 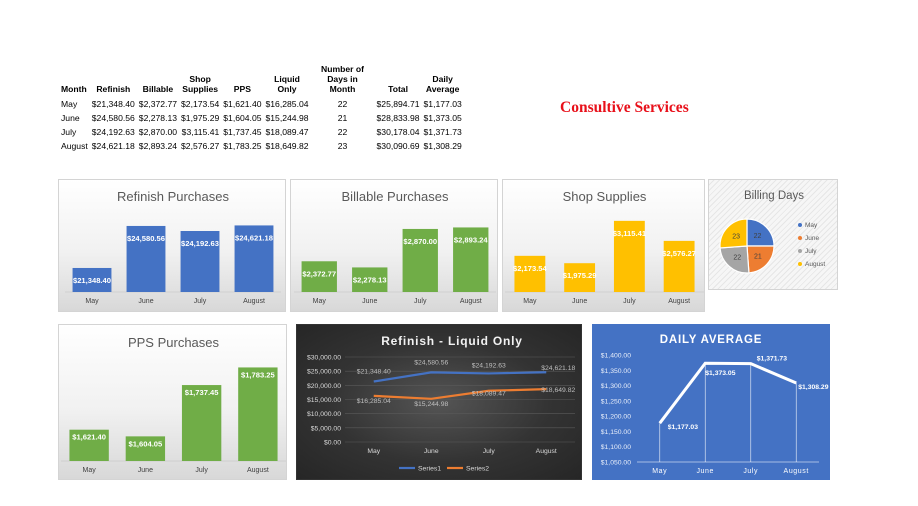 What do you see at coordinates (342, 79) in the screenshot?
I see `header-days: Number of Days in Month` at bounding box center [342, 79].